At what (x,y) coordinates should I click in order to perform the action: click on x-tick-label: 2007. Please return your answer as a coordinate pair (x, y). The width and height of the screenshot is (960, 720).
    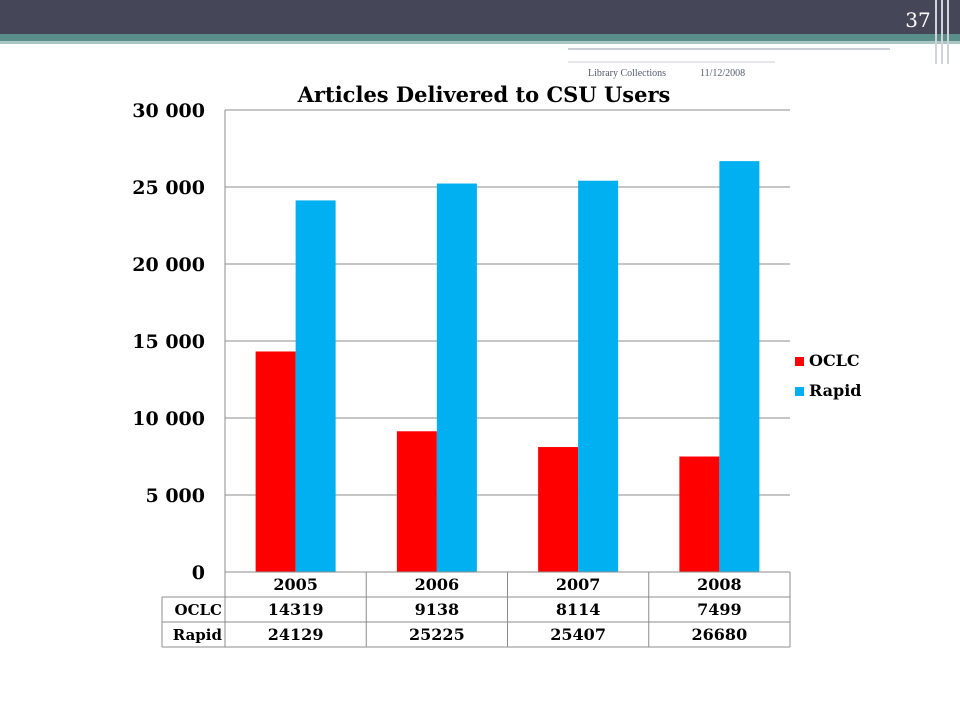
    Looking at the image, I should click on (578, 584).